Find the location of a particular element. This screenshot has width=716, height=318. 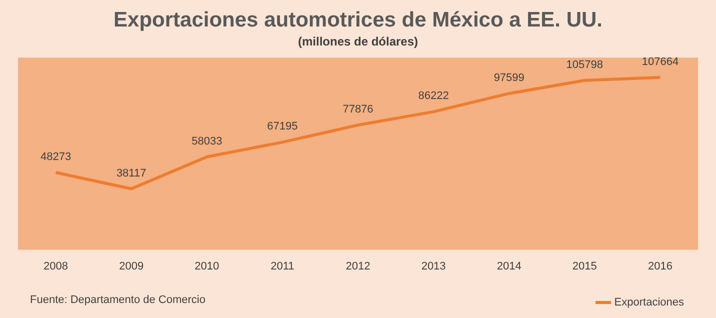

x-tick-label: 2008 is located at coordinates (56, 266).